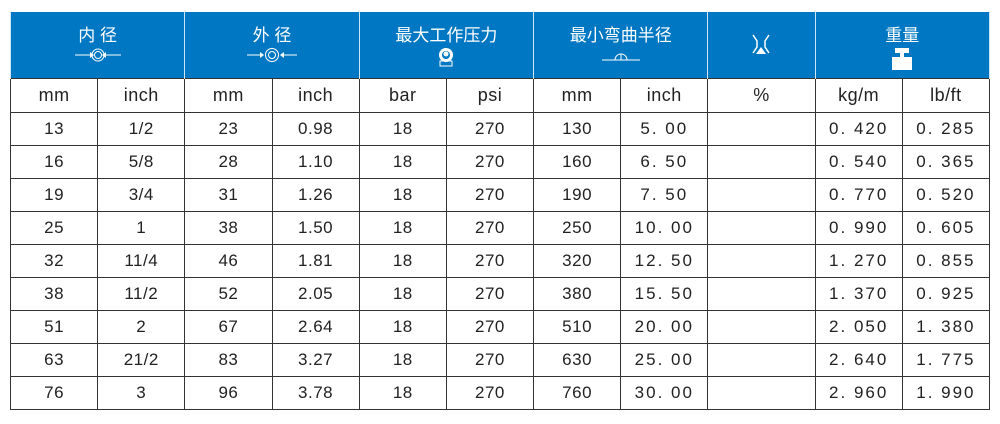 The height and width of the screenshot is (424, 1000). I want to click on table-cell: 83, so click(228, 360).